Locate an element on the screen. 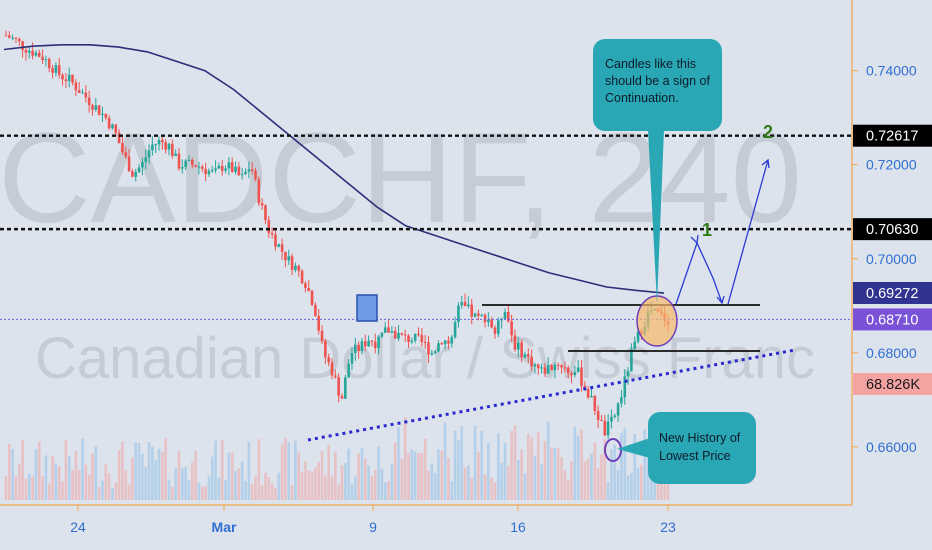 This screenshot has width=932, height=550. price-tag-black-dotted is located at coordinates (892, 229).